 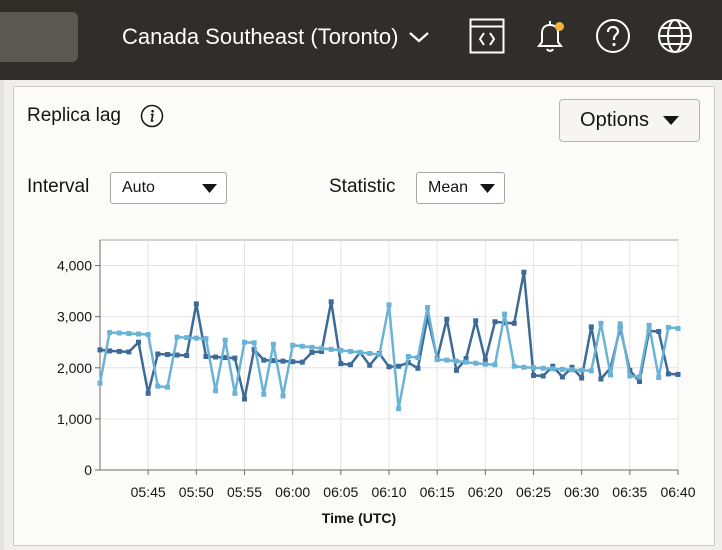 I want to click on x-tick-label: 06:30, so click(x=581, y=492).